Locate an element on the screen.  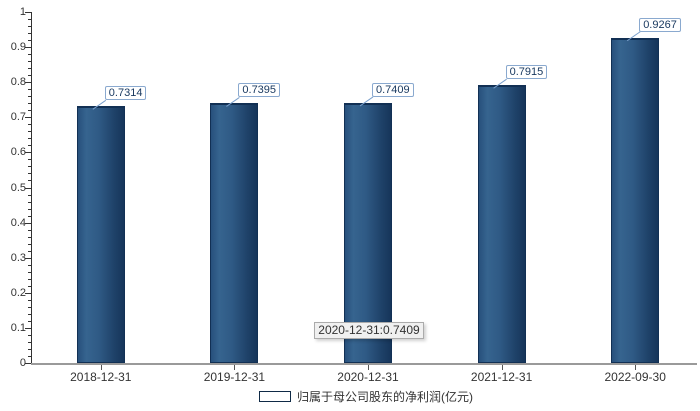
x-axis-tick-label: 2018-12-31 is located at coordinates (101, 377).